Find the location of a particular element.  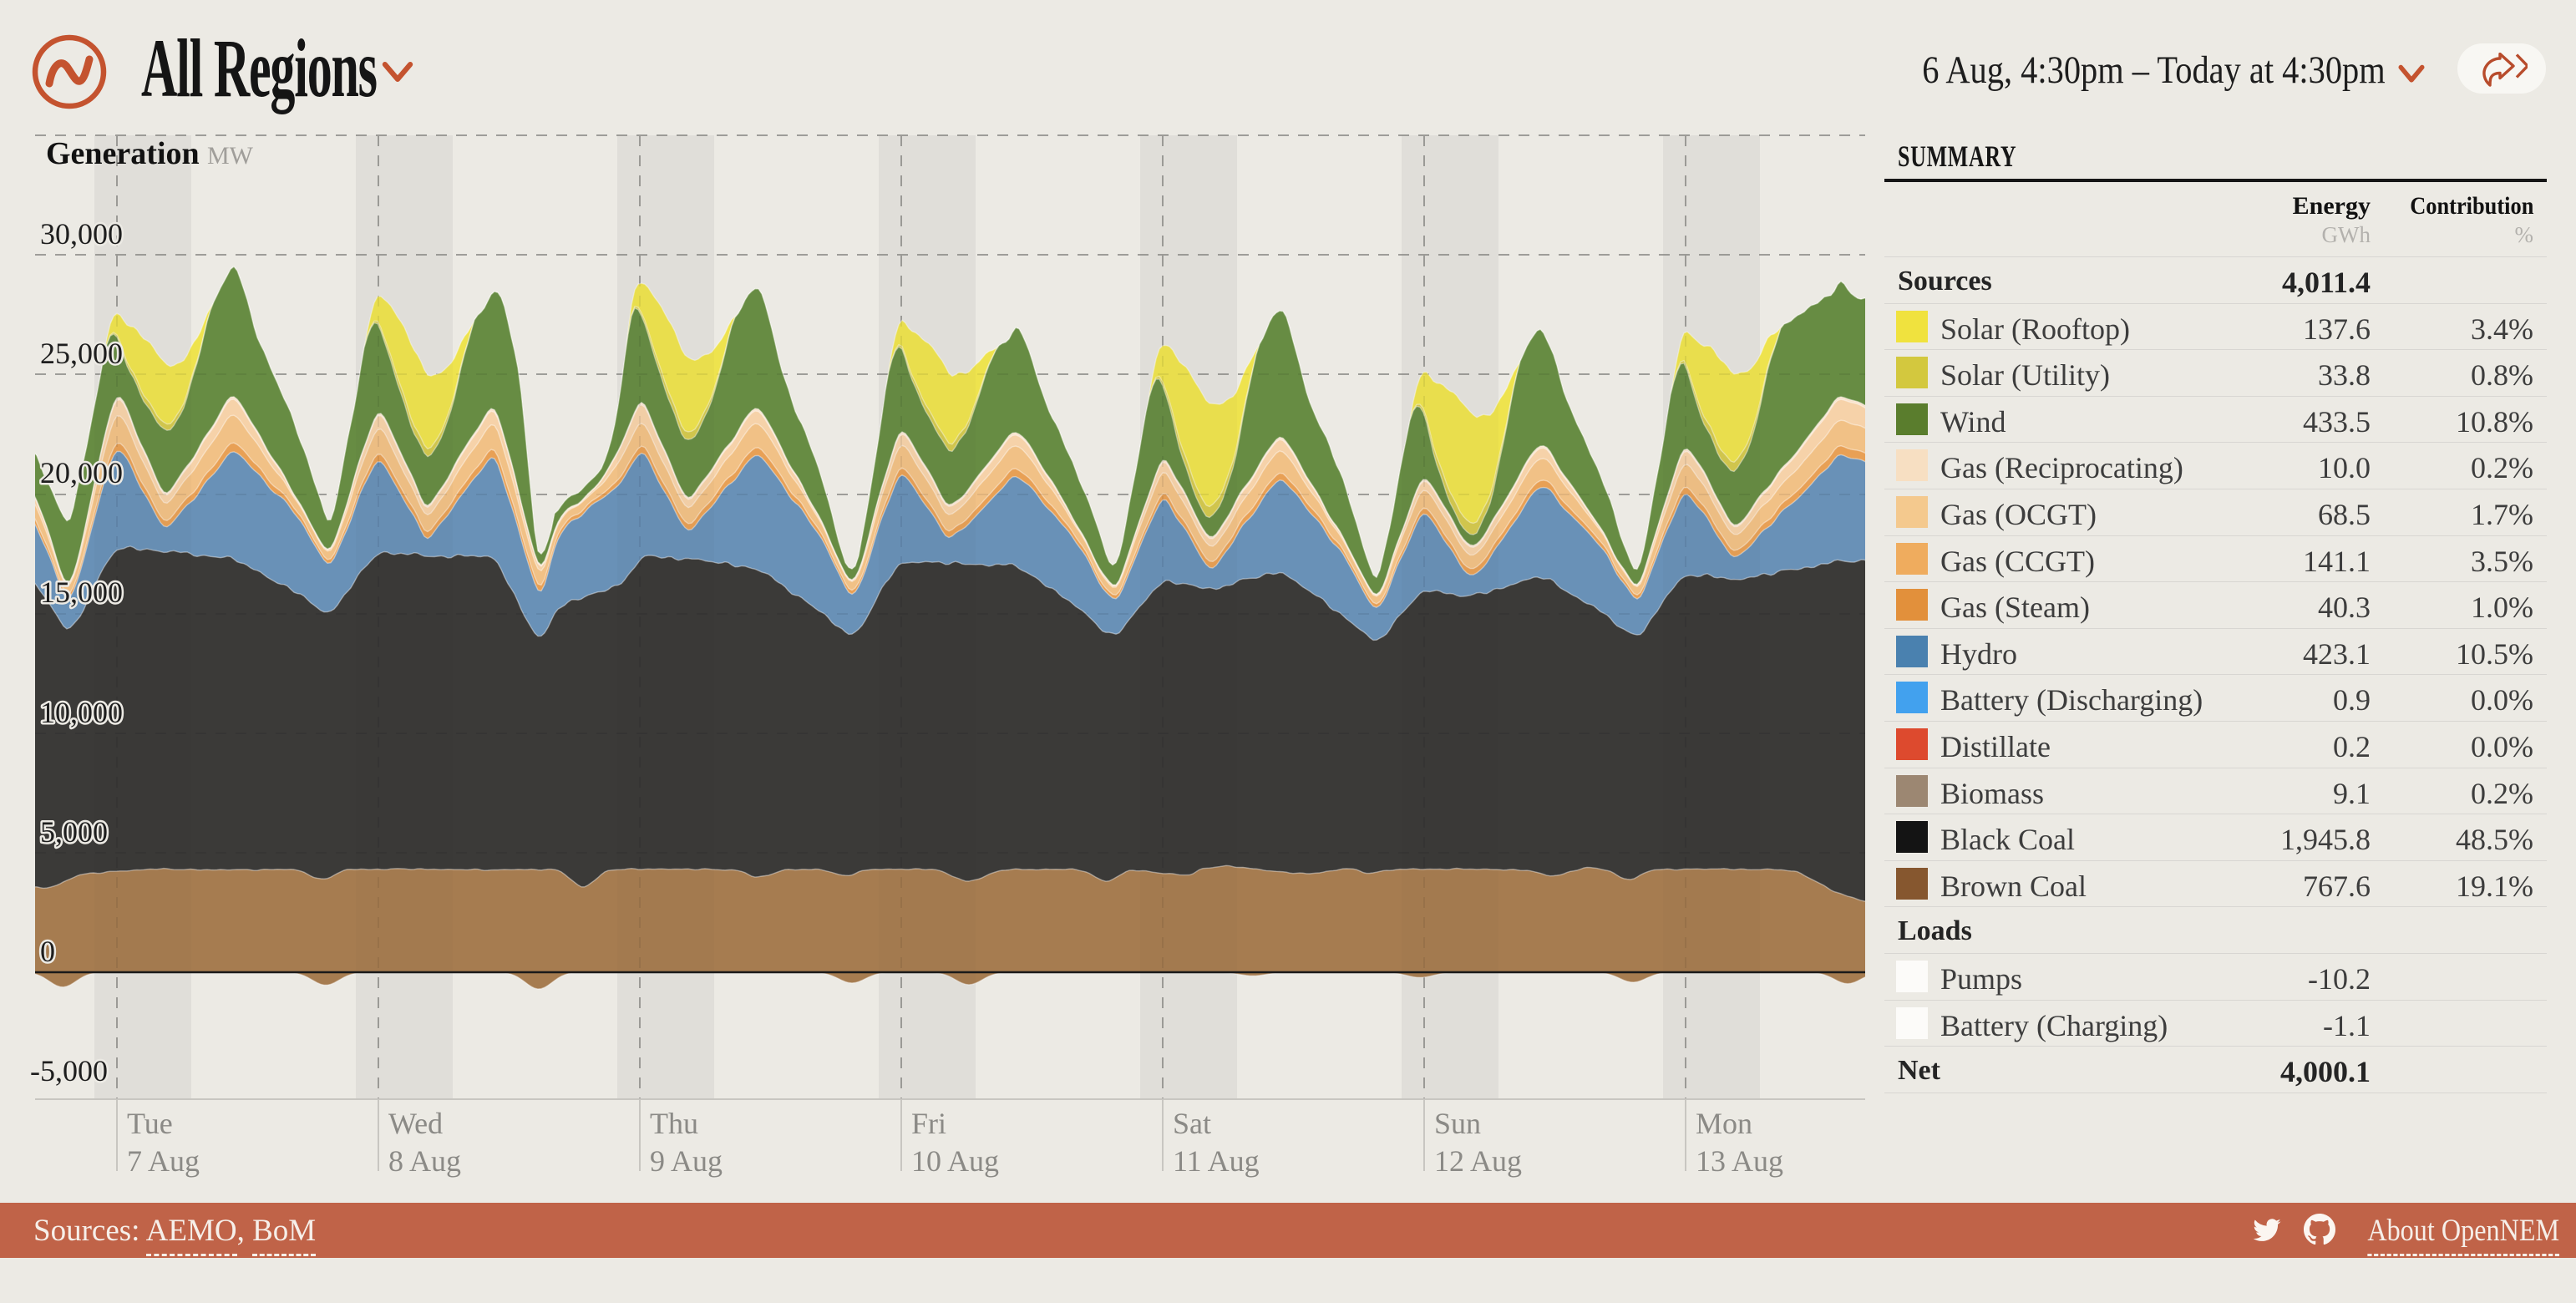

svg-text: Fri is located at coordinates (928, 1123).